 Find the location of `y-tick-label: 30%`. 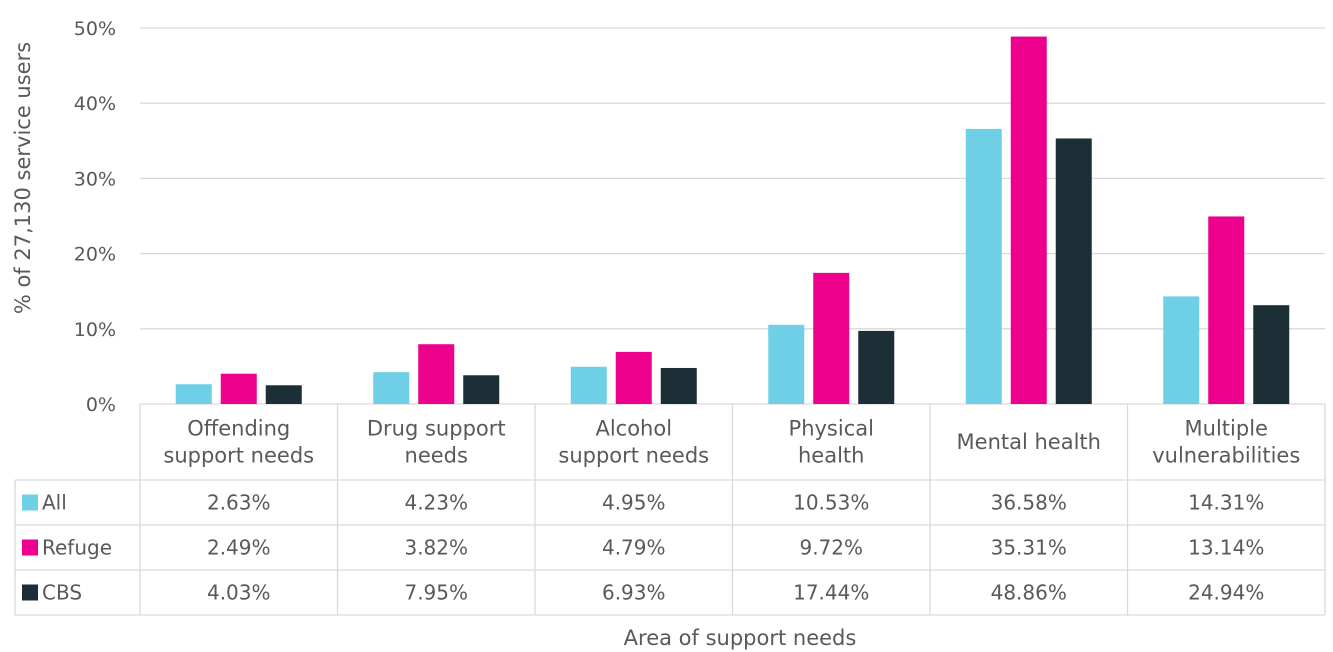

y-tick-label: 30% is located at coordinates (95, 179).